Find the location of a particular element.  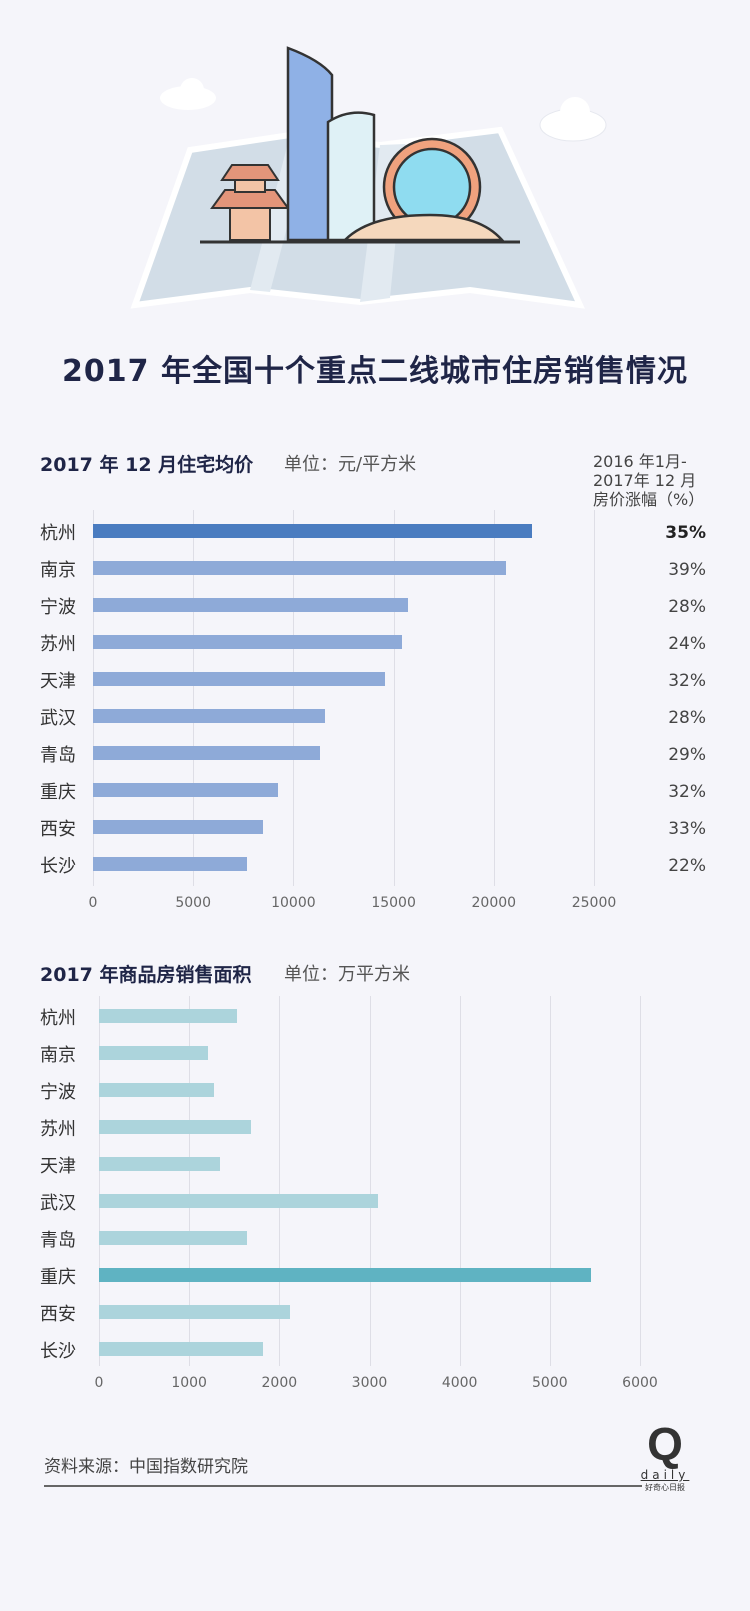

growth-value: 33% is located at coordinates (687, 829).